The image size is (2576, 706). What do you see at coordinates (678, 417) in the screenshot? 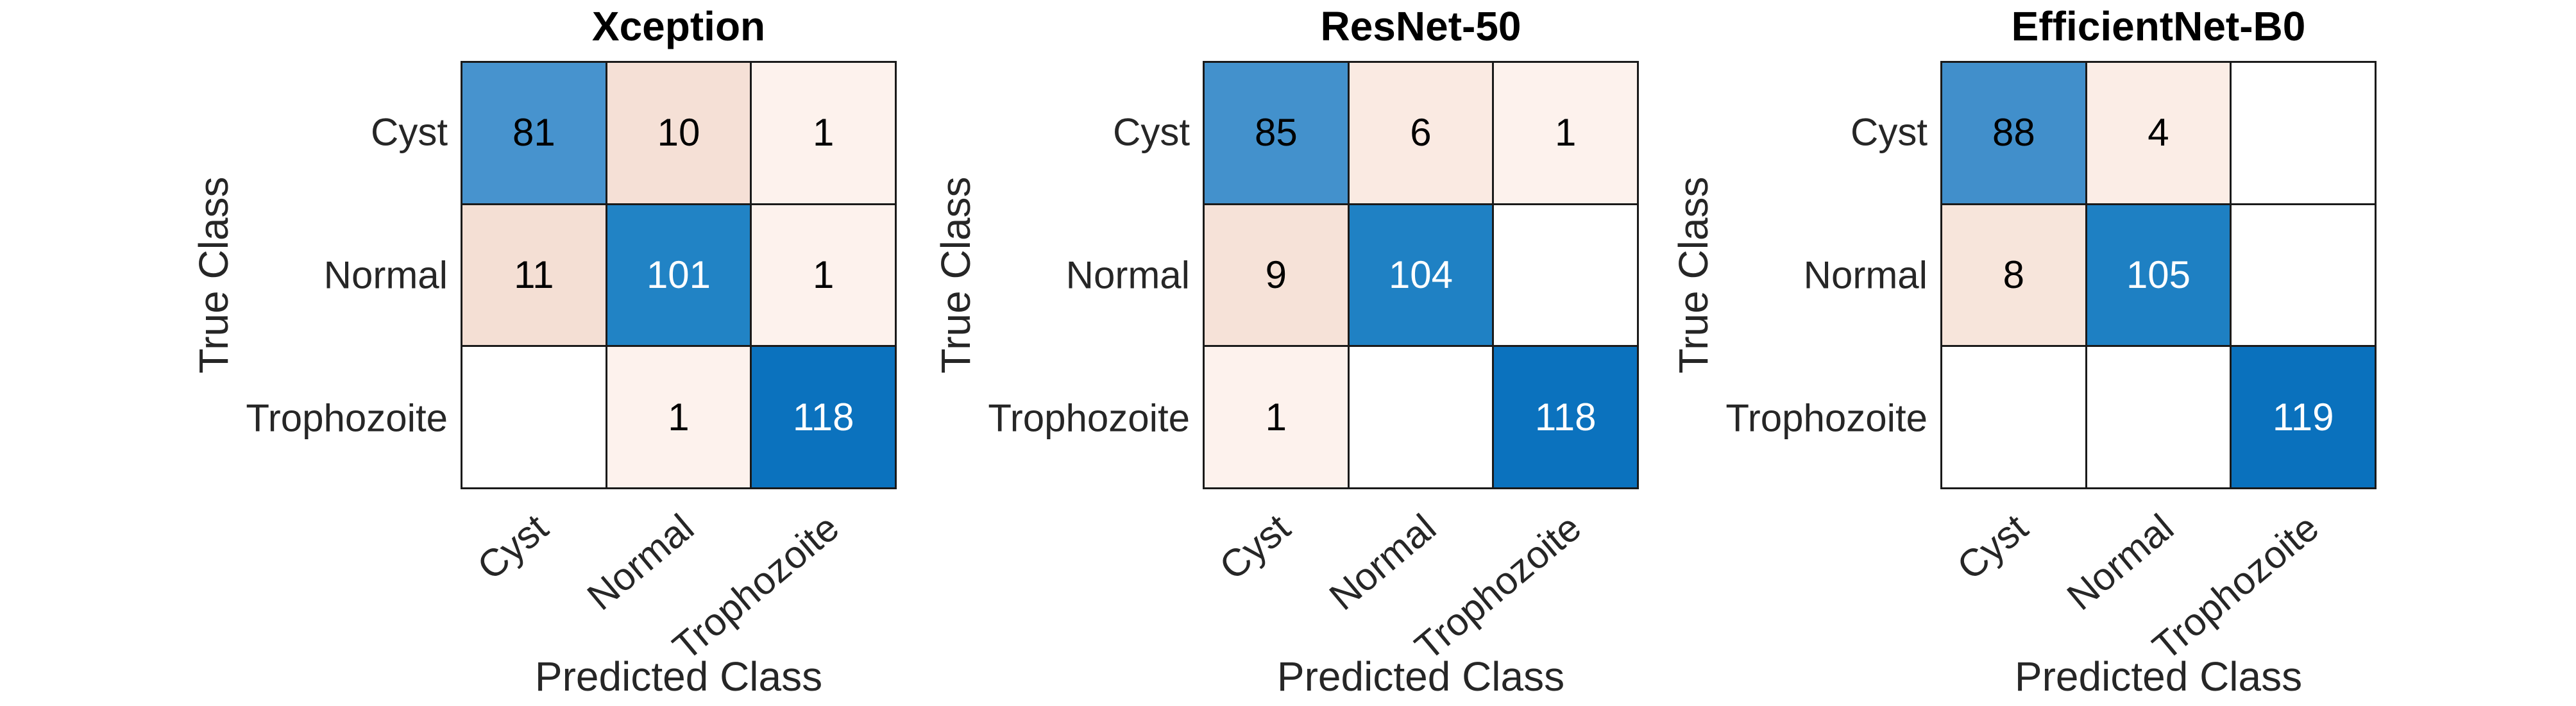
I see `matrix-cell-r2c1: 1` at bounding box center [678, 417].